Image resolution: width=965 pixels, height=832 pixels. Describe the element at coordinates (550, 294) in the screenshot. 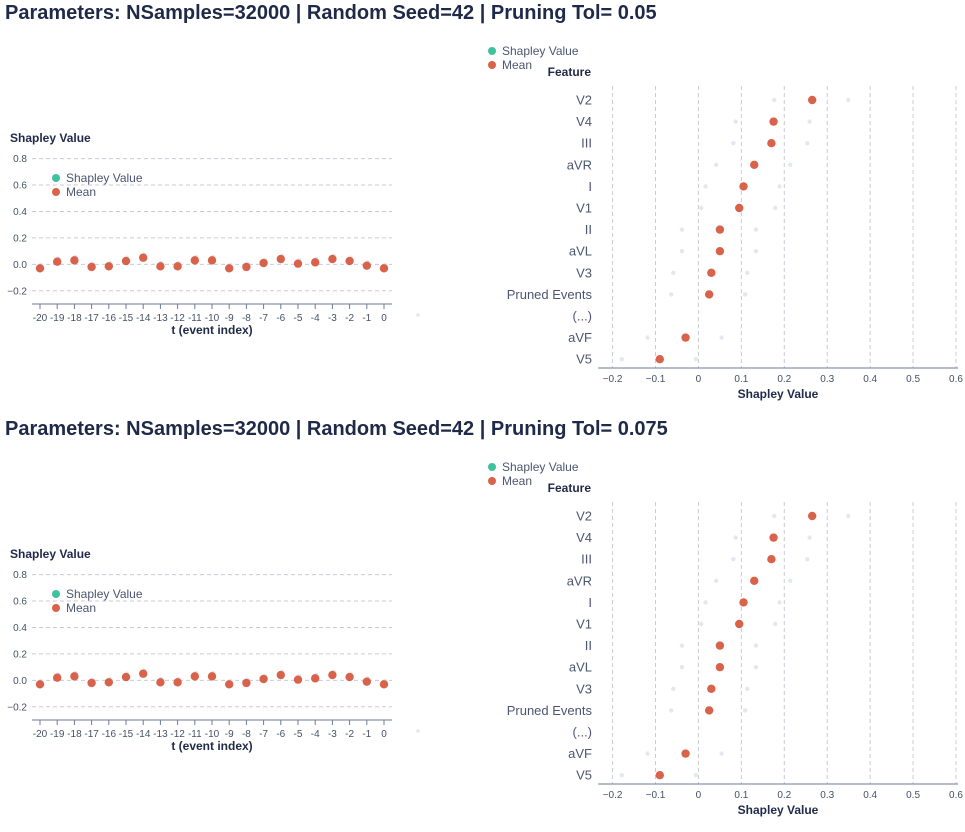

I see `category-label: Pruned Events` at that location.